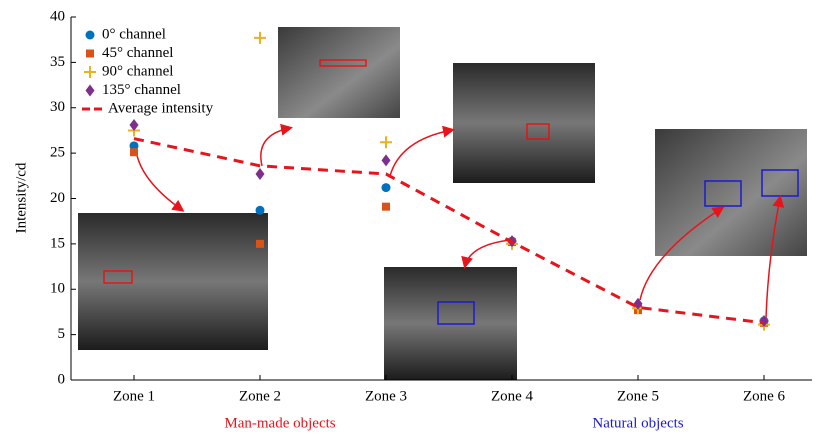 Image resolution: width=818 pixels, height=438 pixels. I want to click on x-tick-label: Zone 4, so click(512, 396).